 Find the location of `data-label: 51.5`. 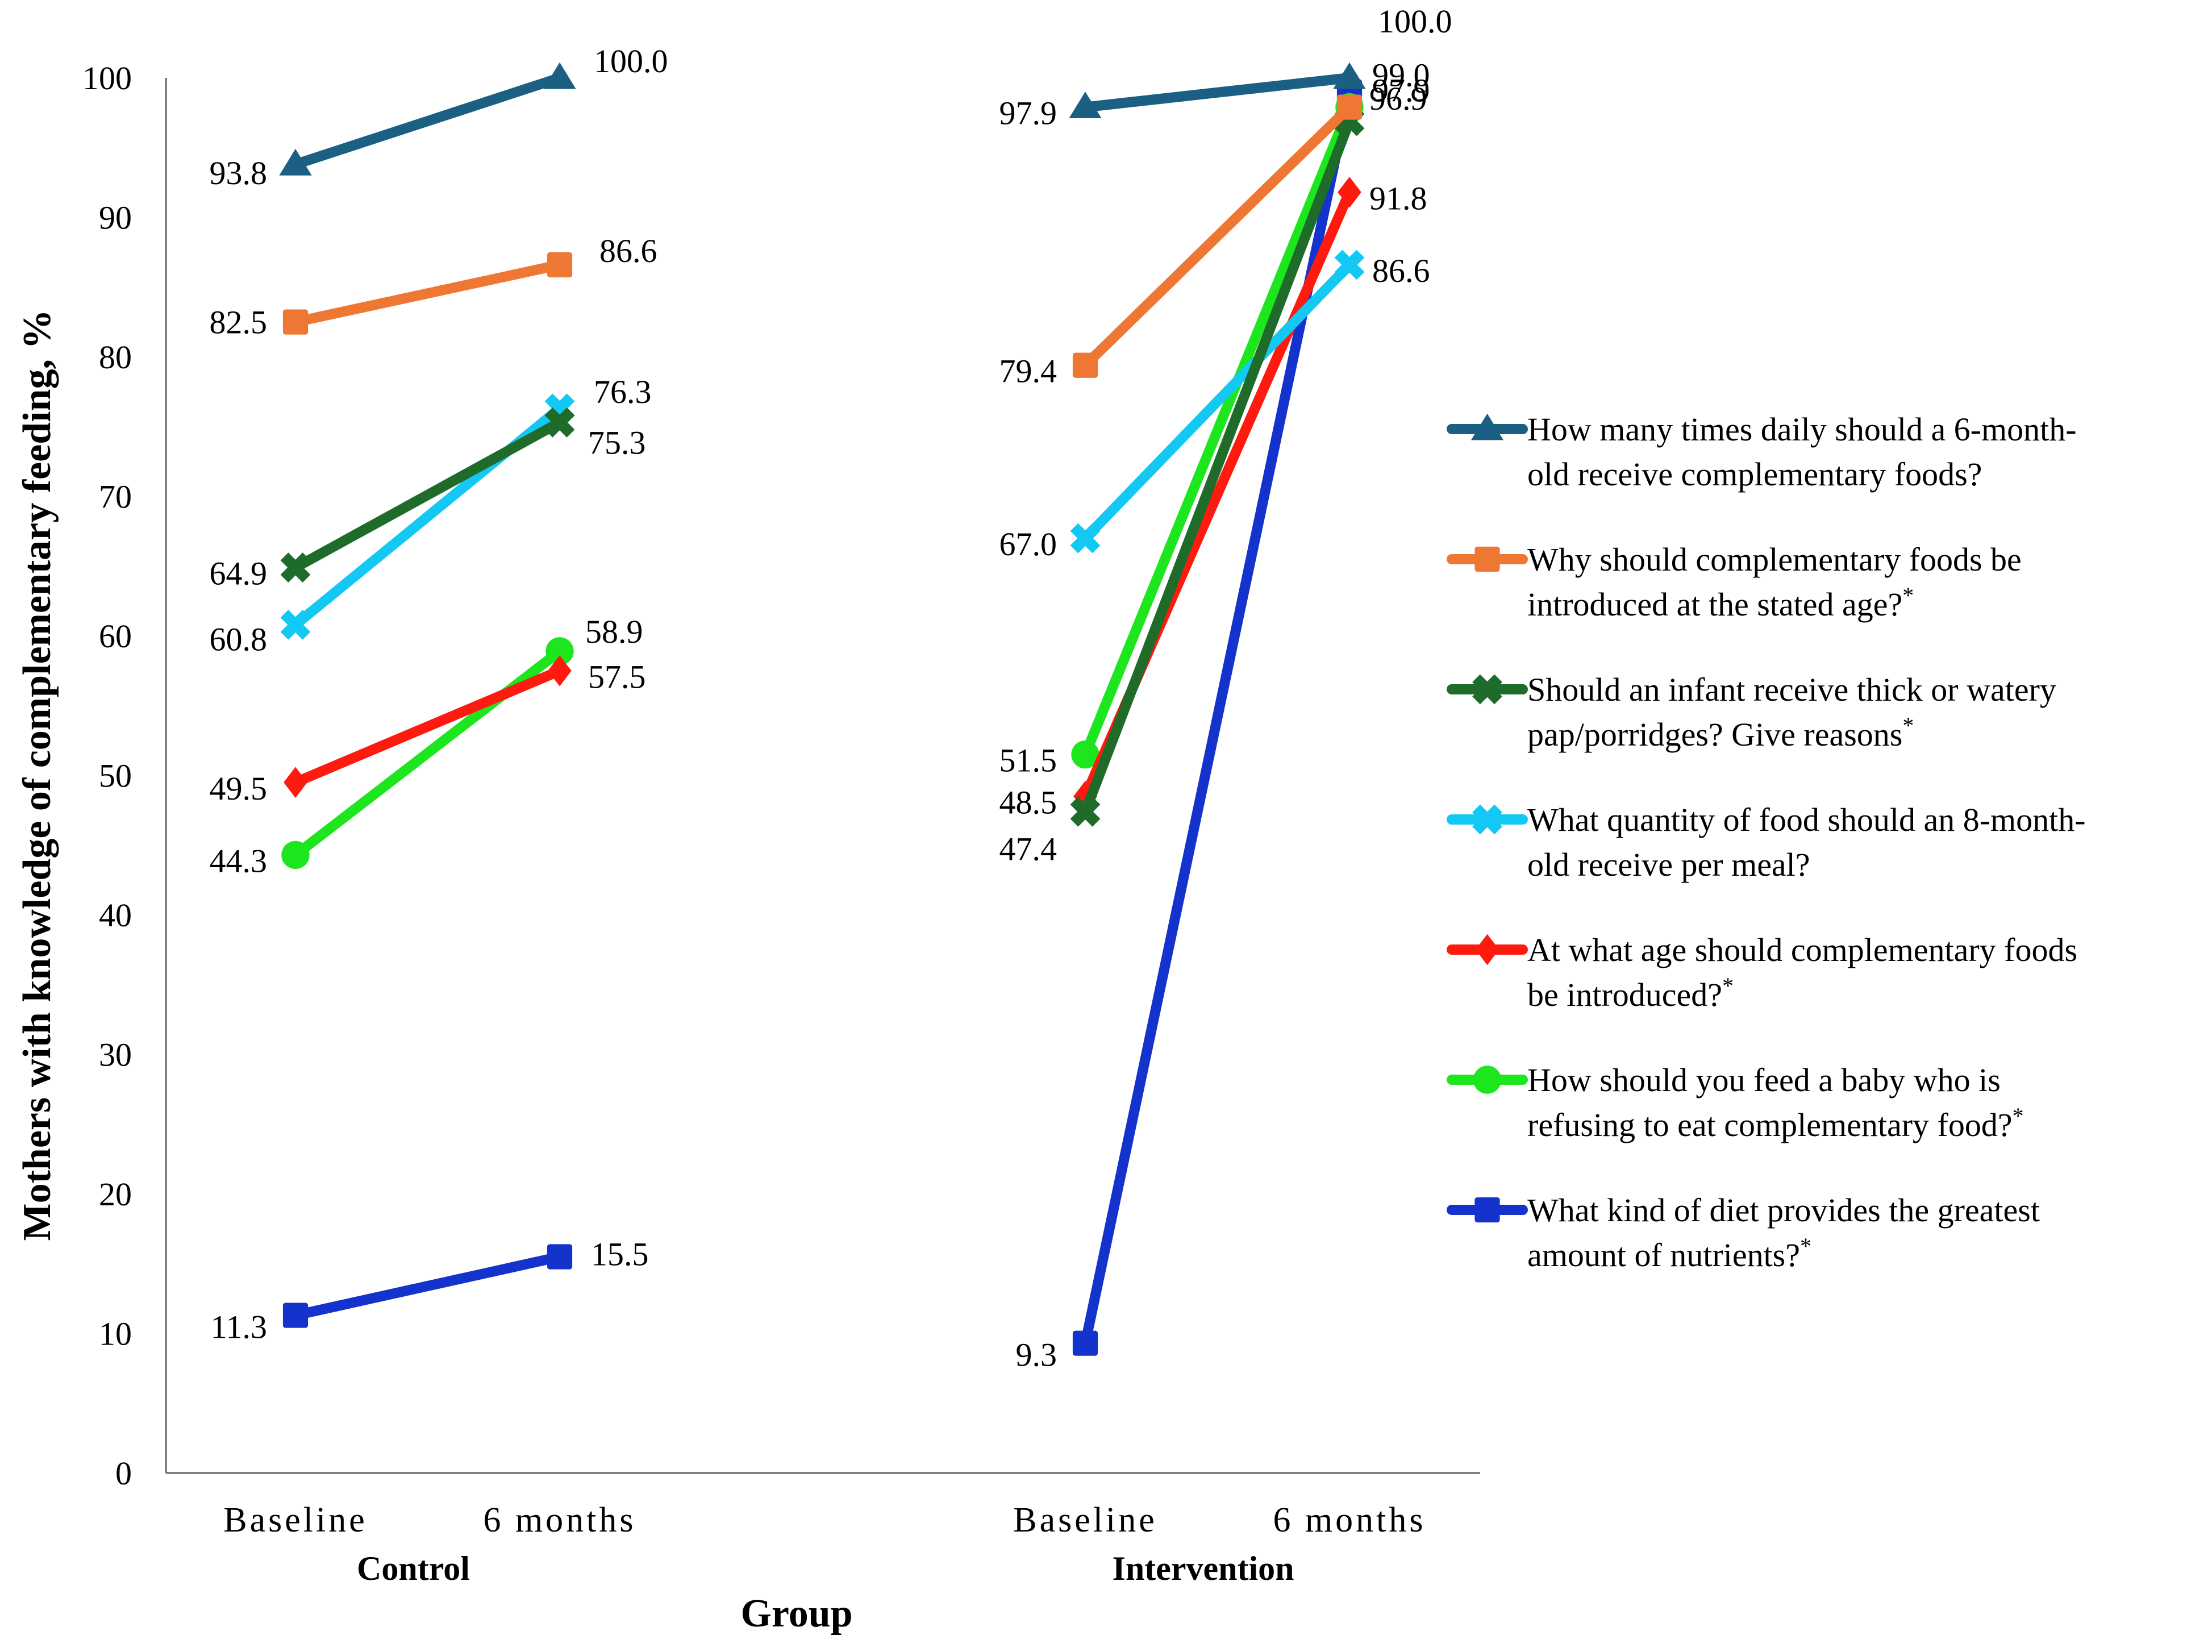

data-label: 51.5 is located at coordinates (1028, 760).